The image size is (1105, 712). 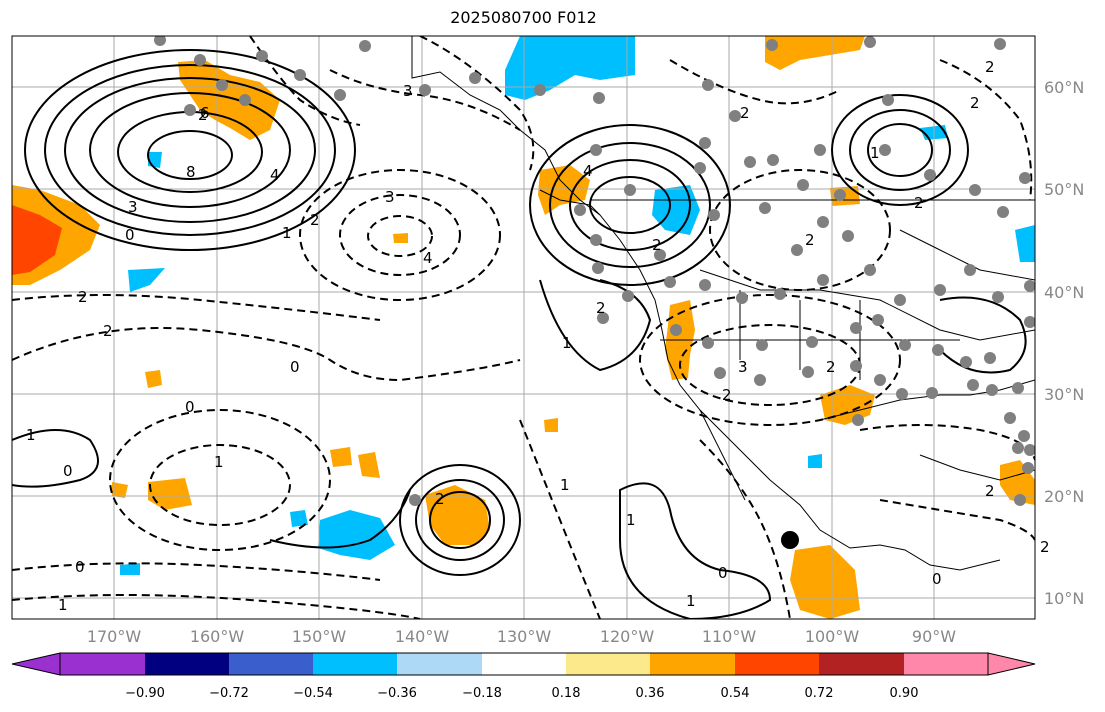 I want to click on longitude-label: 120°W, so click(x=627, y=636).